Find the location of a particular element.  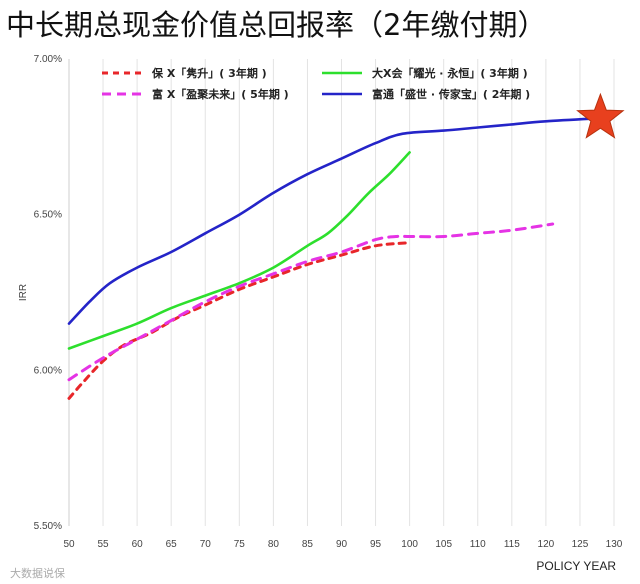

labels: 大数据说保 is located at coordinates (37, 573).